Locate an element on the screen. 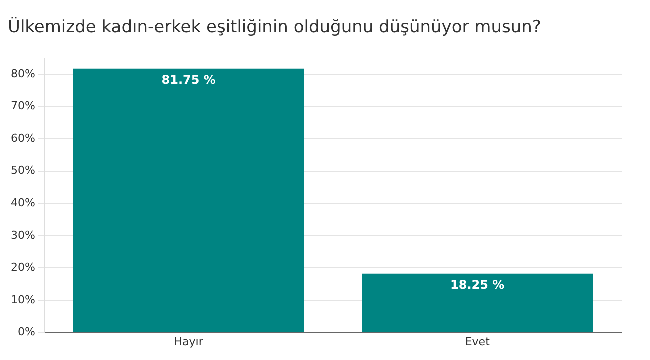 This screenshot has width=650, height=360. y-tick-label: 80% is located at coordinates (23, 73).